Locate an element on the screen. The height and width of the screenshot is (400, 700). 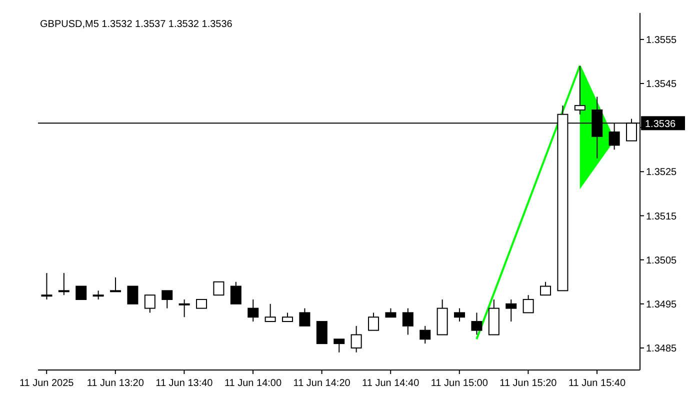
x-tick-label: 11 Jun 14:20 is located at coordinates (322, 383).